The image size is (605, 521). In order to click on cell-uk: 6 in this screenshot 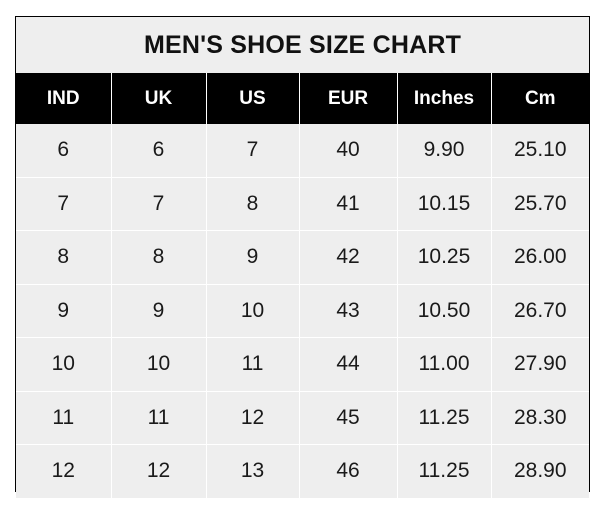, I will do `click(159, 150)`.